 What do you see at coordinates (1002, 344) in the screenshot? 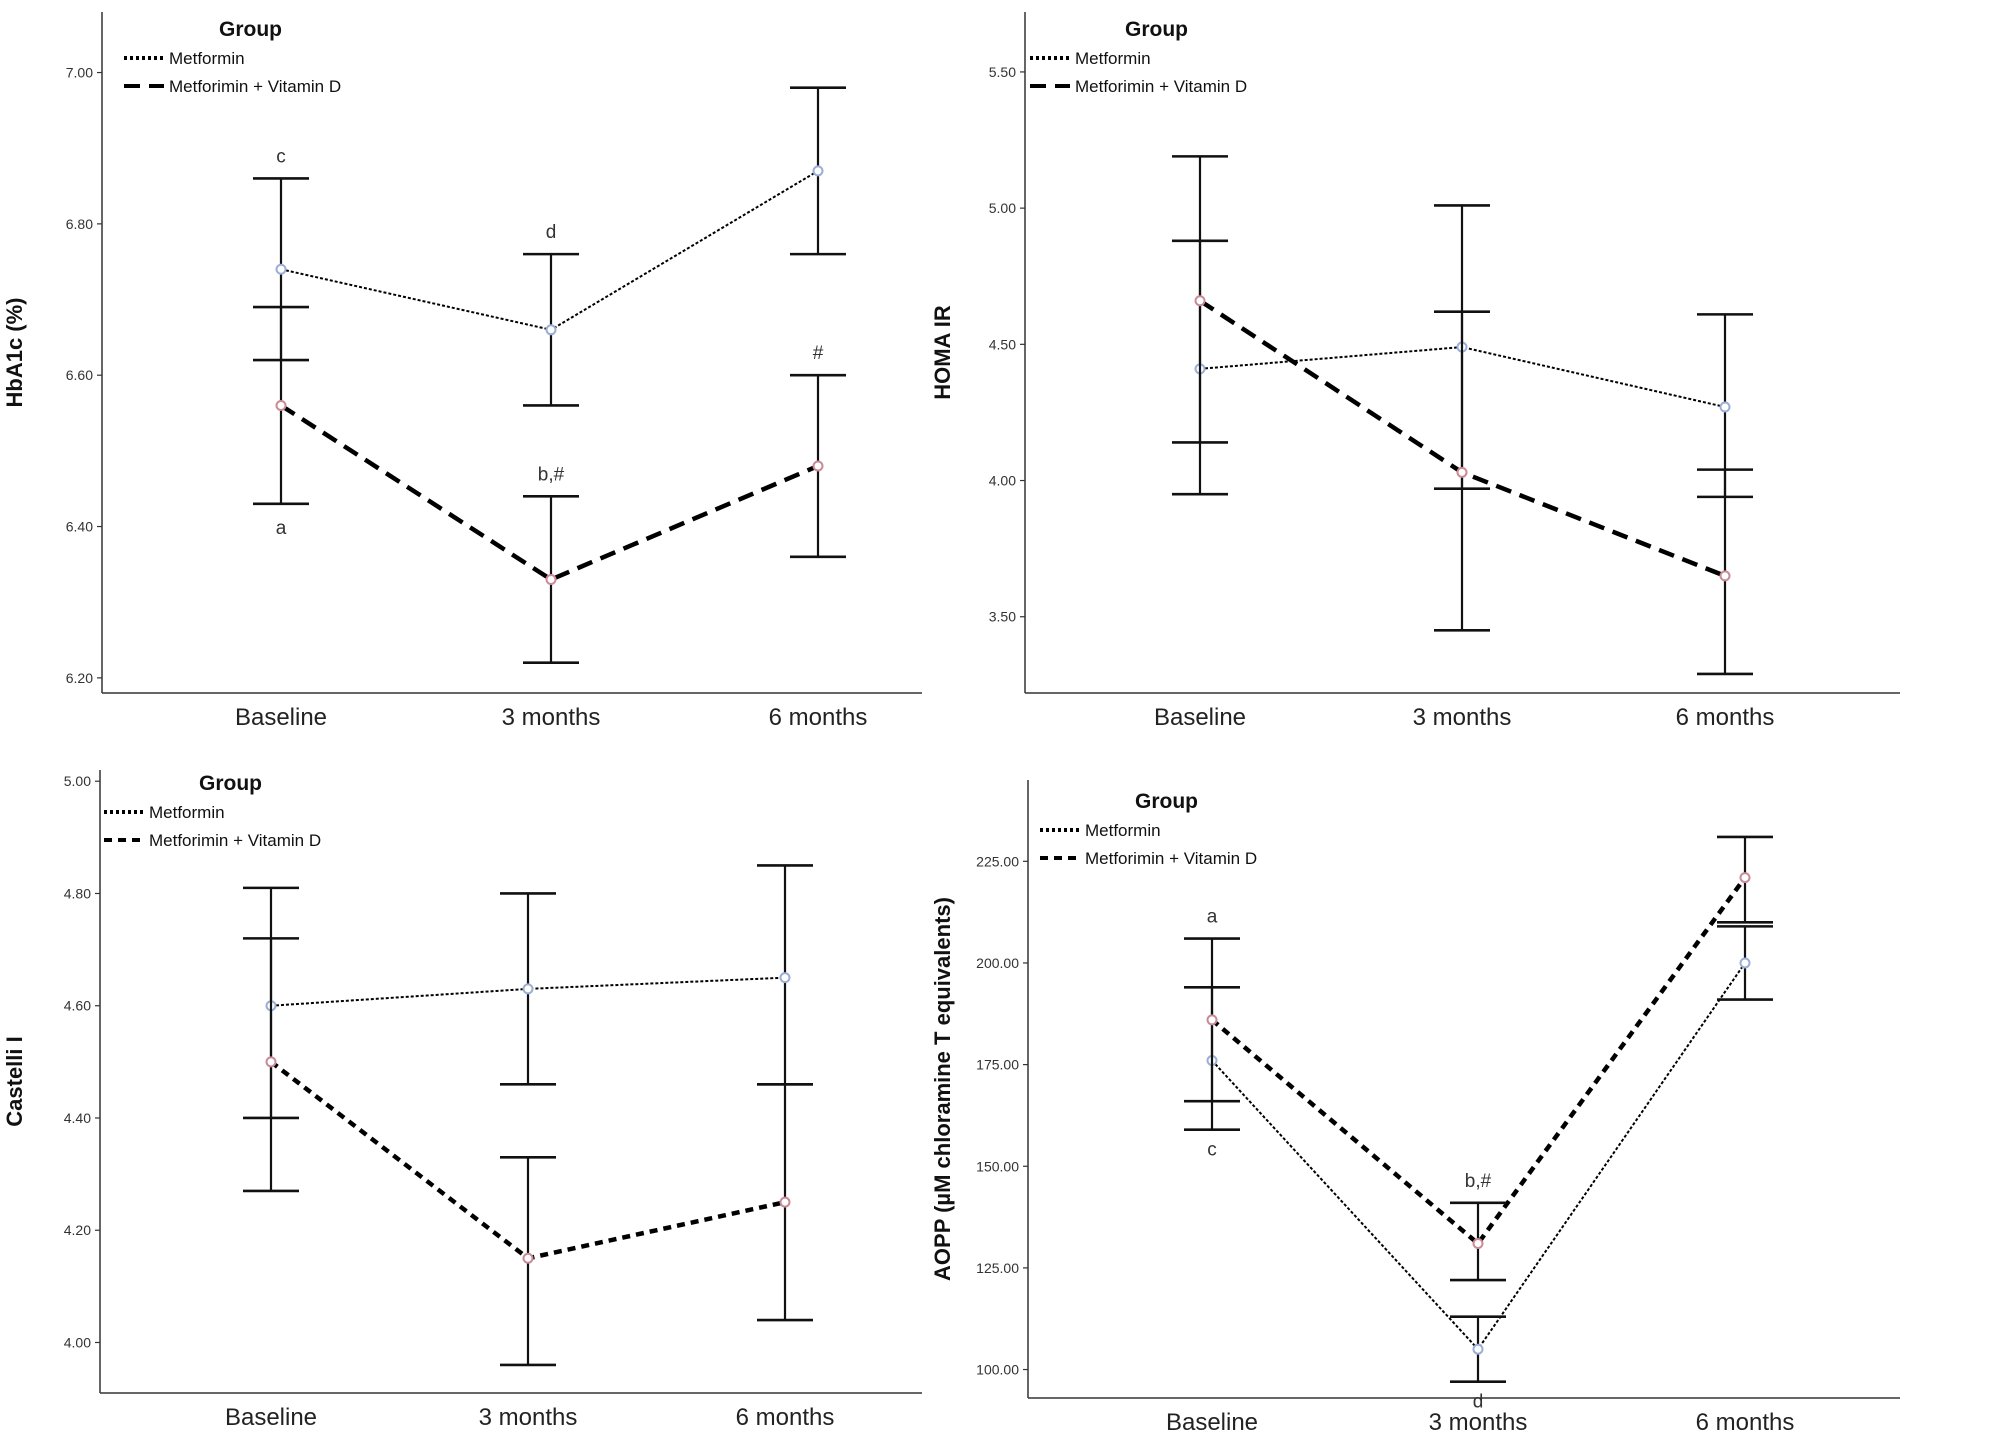
I see `y-tick-label: 4.50` at bounding box center [1002, 344].